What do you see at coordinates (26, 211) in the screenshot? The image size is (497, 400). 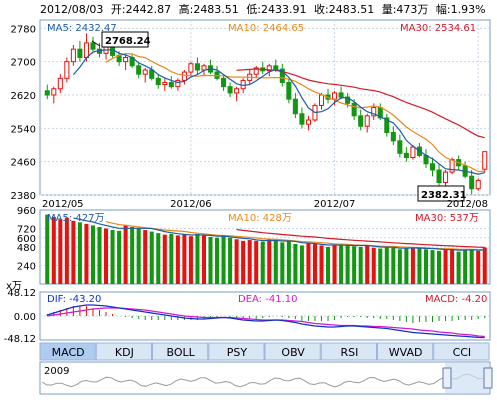 I see `volume-tick-label: 960` at bounding box center [26, 211].